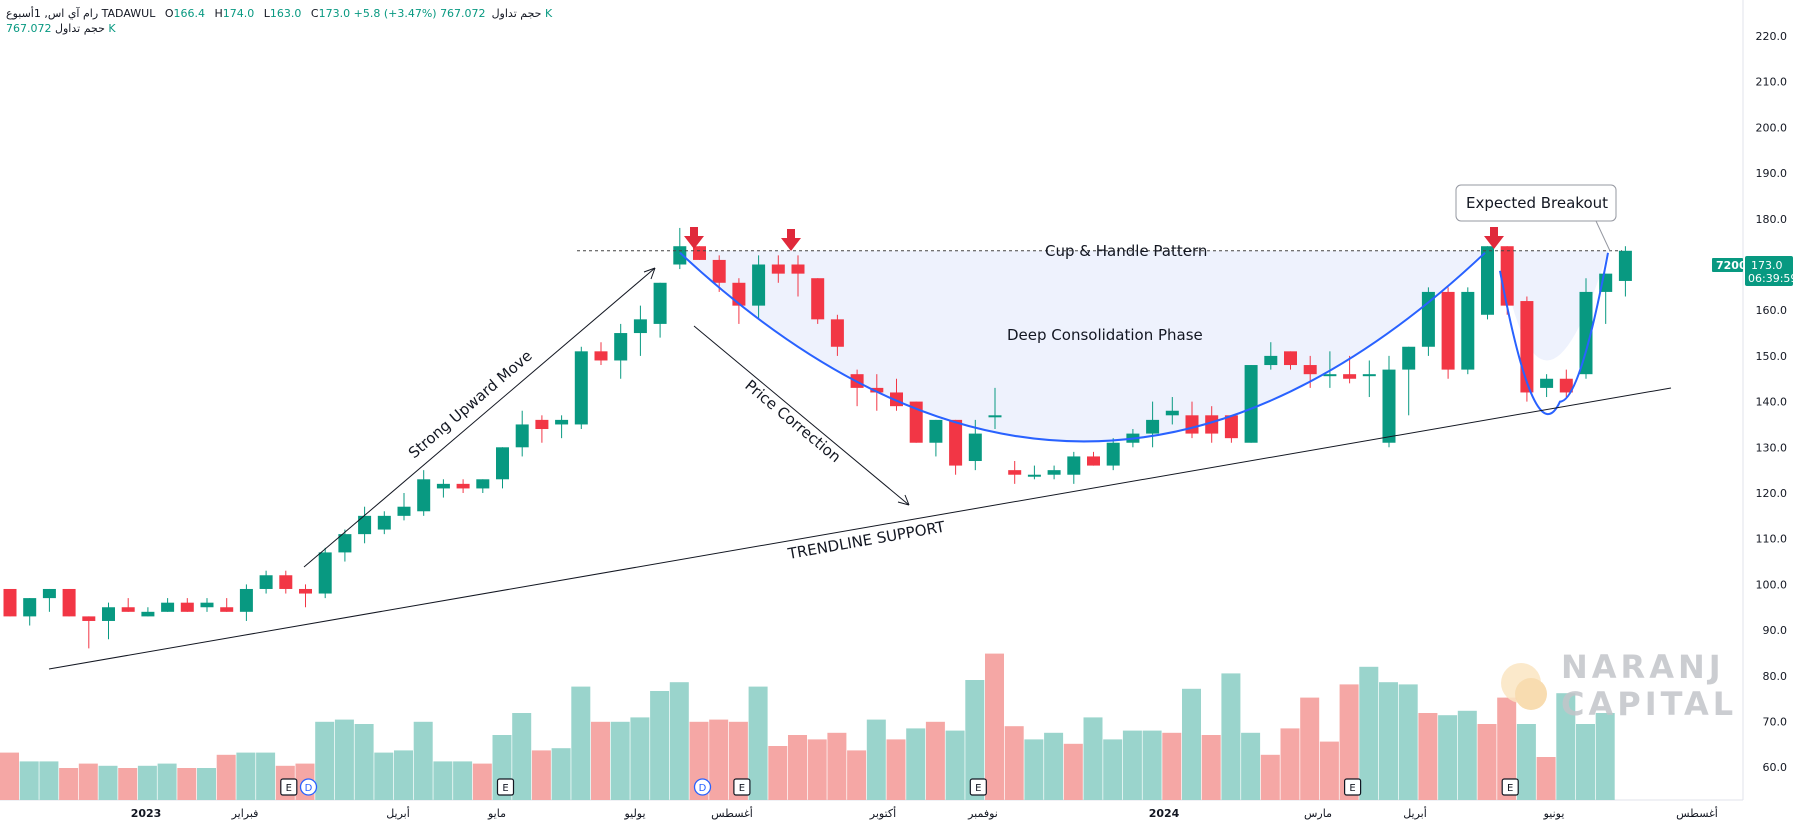  Describe the element at coordinates (314, 13) in the screenshot. I see `legend-close-label: C` at that location.